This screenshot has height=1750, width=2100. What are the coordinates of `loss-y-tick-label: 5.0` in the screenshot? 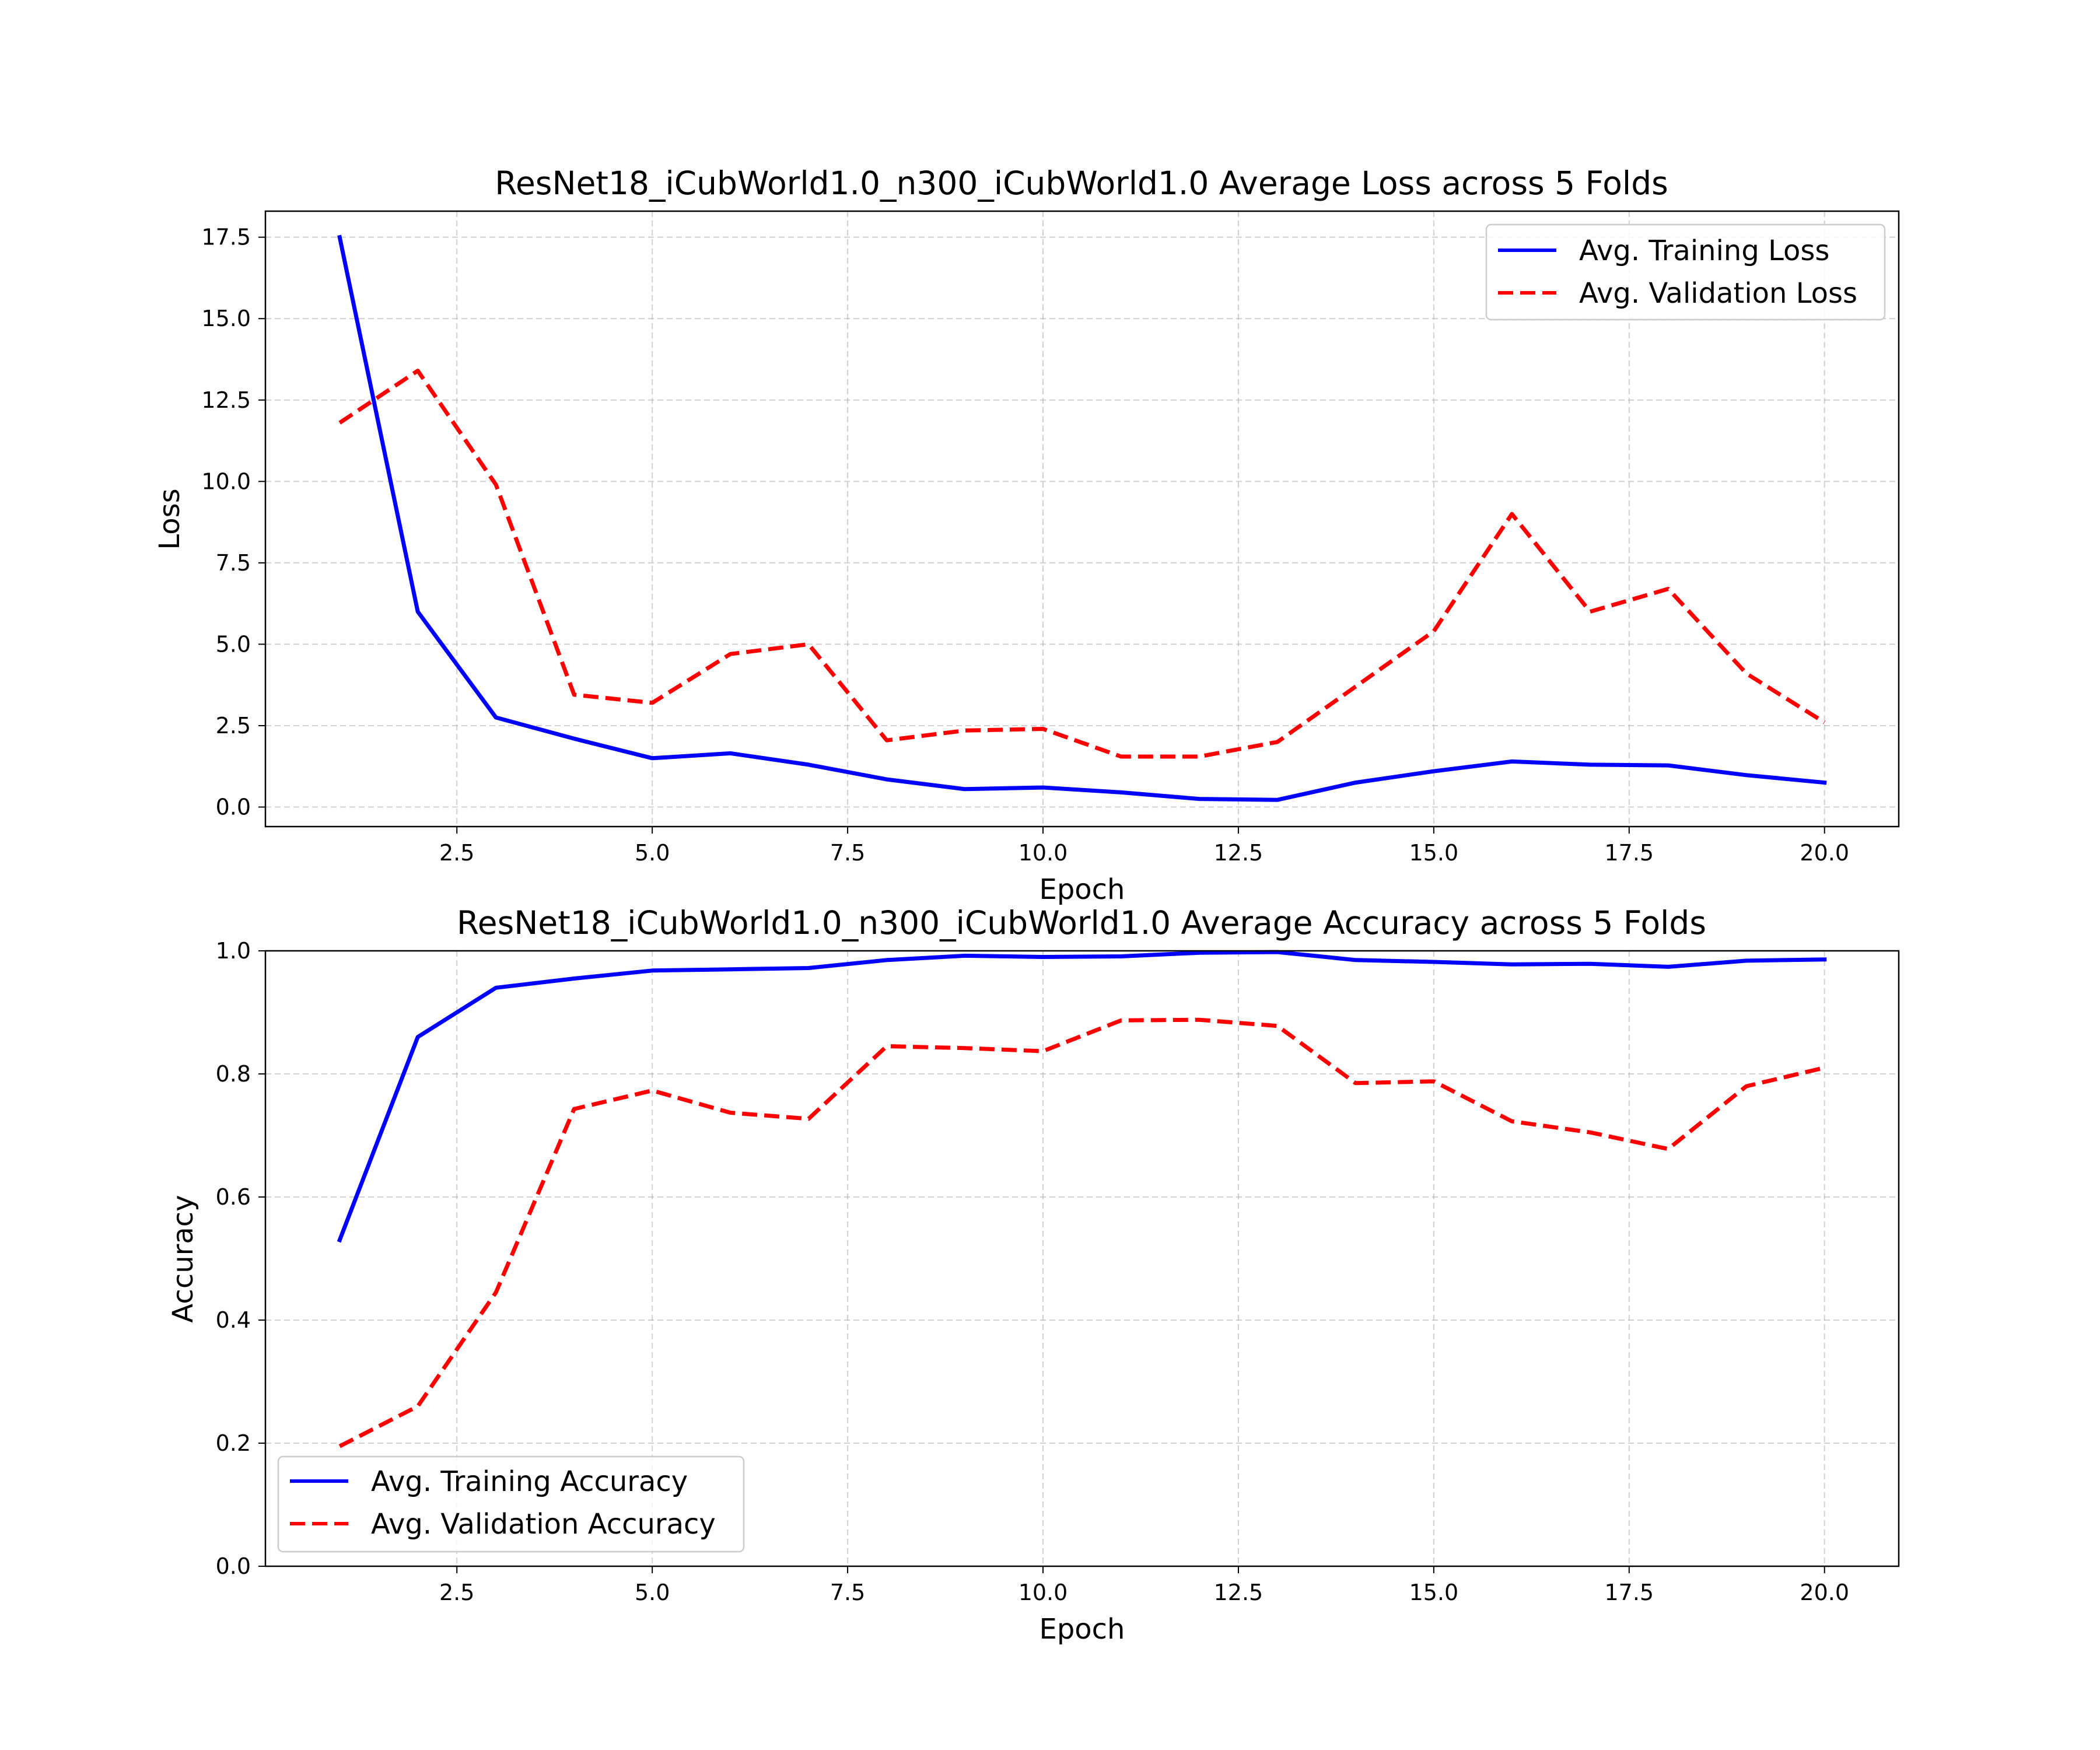 It's located at (233, 644).